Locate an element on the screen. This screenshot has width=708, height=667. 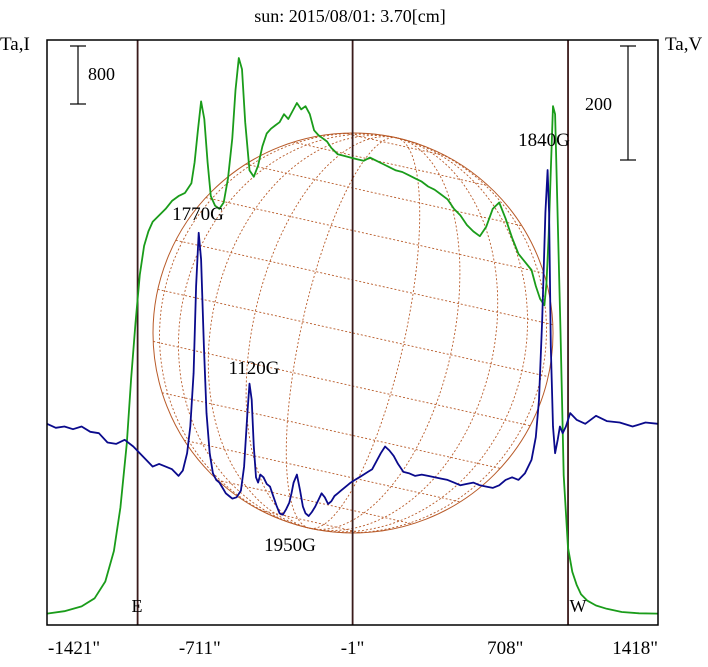
x-tick-label: -1" is located at coordinates (353, 648).